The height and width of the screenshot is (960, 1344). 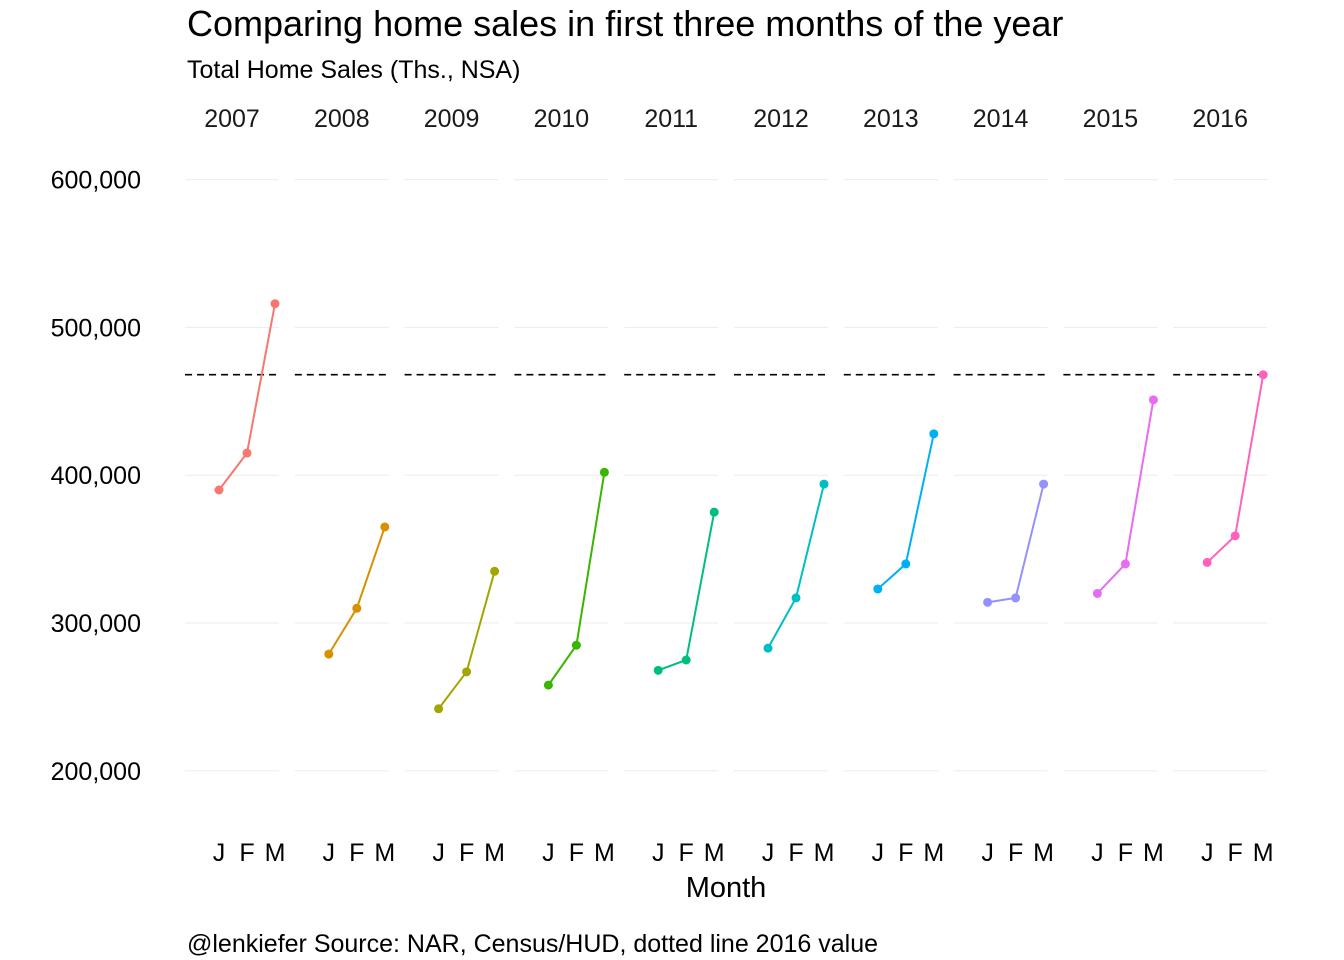 I want to click on y-axis: 200,000 300,000 400,000 500,000 600,000, so click(x=96, y=476).